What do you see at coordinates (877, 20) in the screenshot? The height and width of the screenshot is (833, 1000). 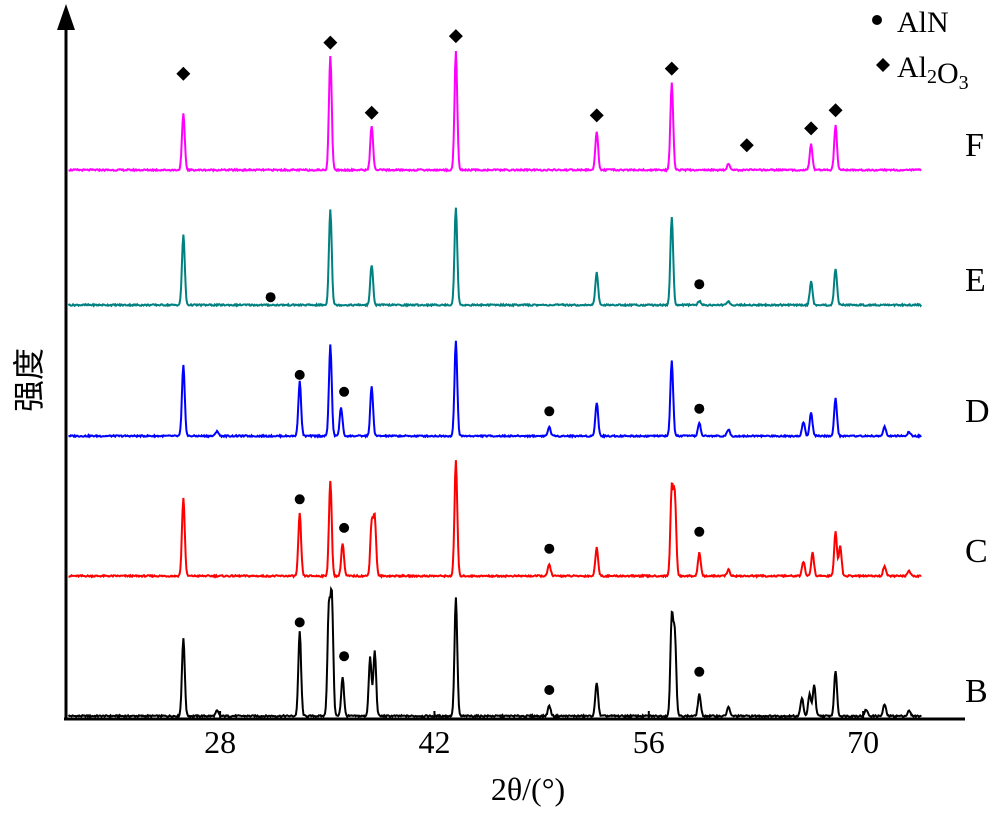 I see `legend-aln-marker` at bounding box center [877, 20].